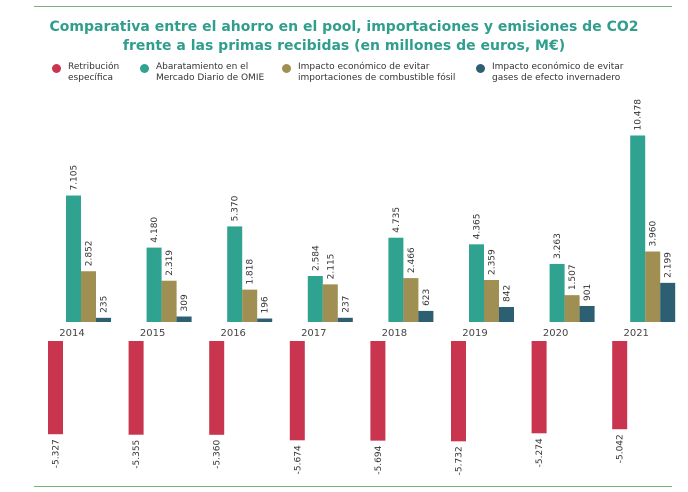 The image size is (688, 492). I want to click on category-label-2019: 2019, so click(474, 333).